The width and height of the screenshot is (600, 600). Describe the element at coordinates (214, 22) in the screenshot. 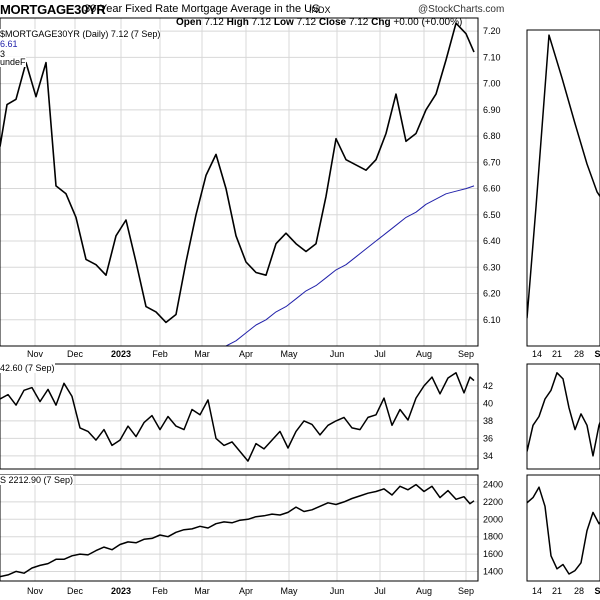

I see `open-value: 7.12` at that location.